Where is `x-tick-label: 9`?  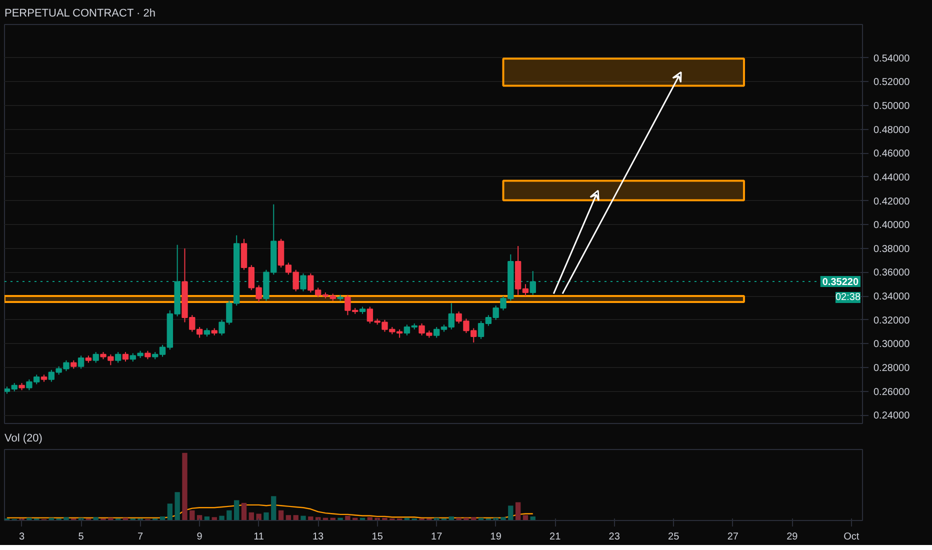 x-tick-label: 9 is located at coordinates (199, 537).